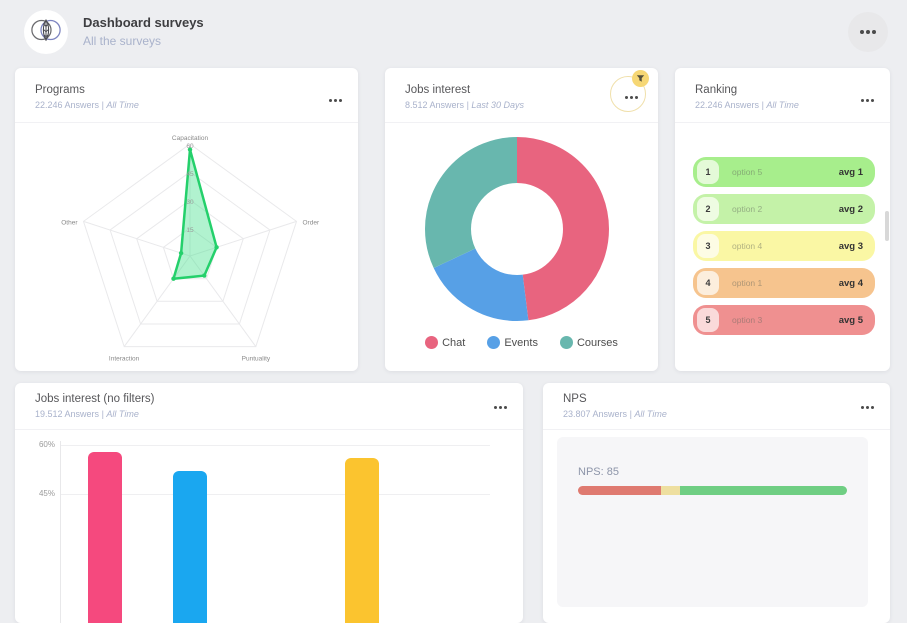 This screenshot has height=623, width=907. What do you see at coordinates (69, 222) in the screenshot?
I see `svg-text: Other` at bounding box center [69, 222].